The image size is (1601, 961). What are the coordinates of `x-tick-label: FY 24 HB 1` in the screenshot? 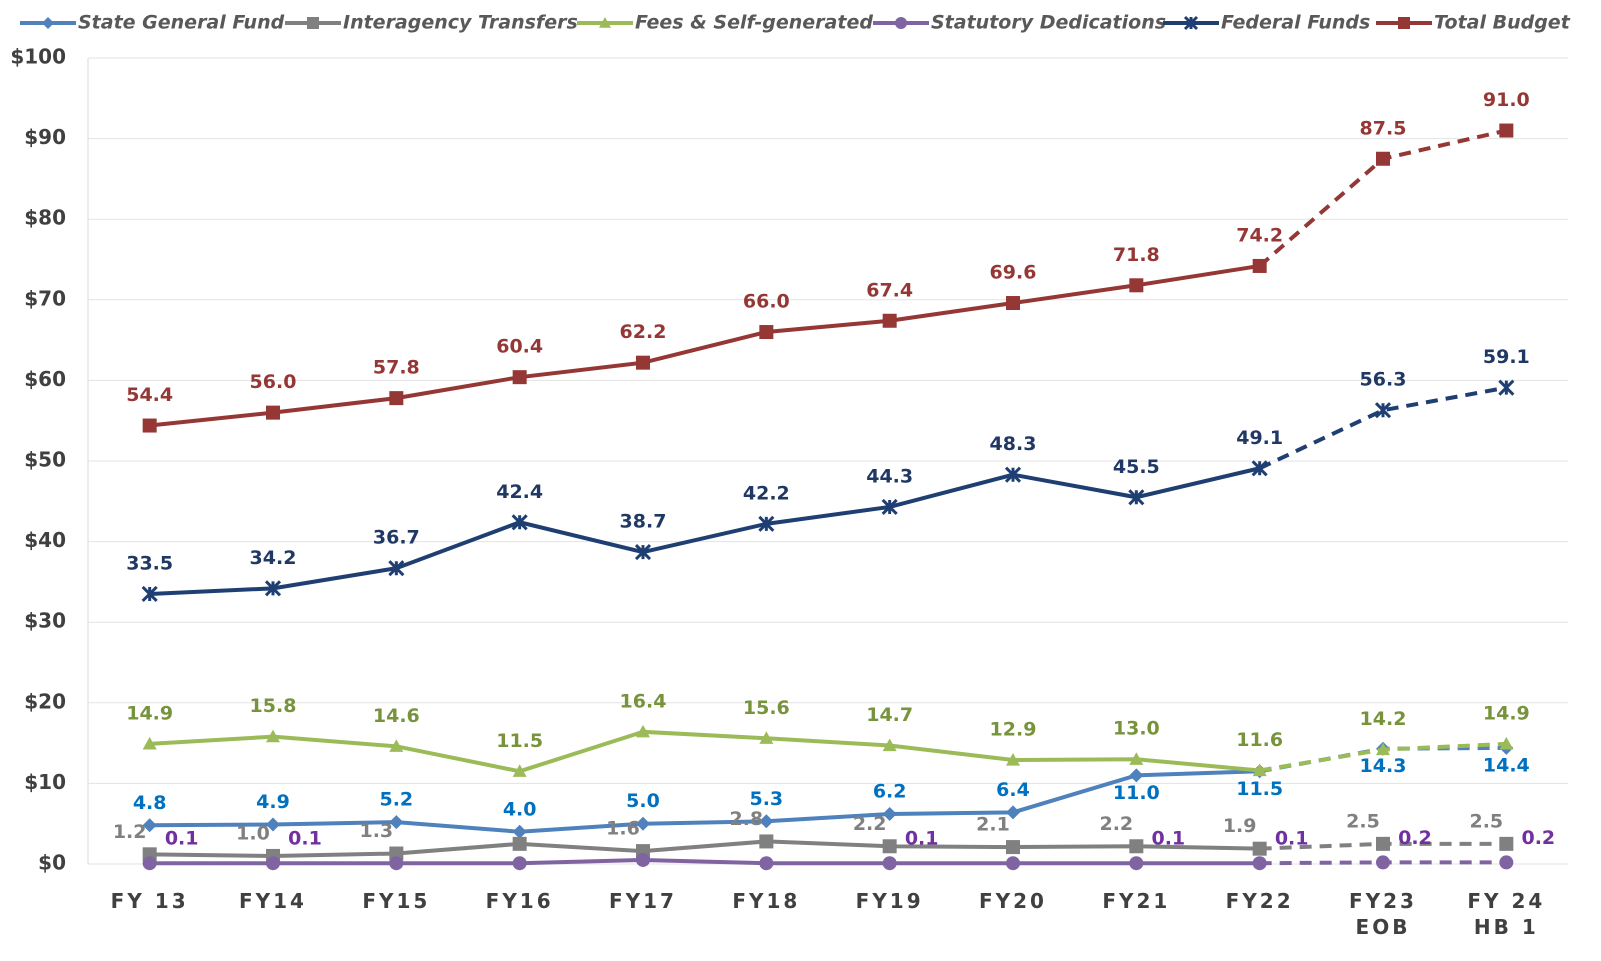 It's located at (1506, 914).